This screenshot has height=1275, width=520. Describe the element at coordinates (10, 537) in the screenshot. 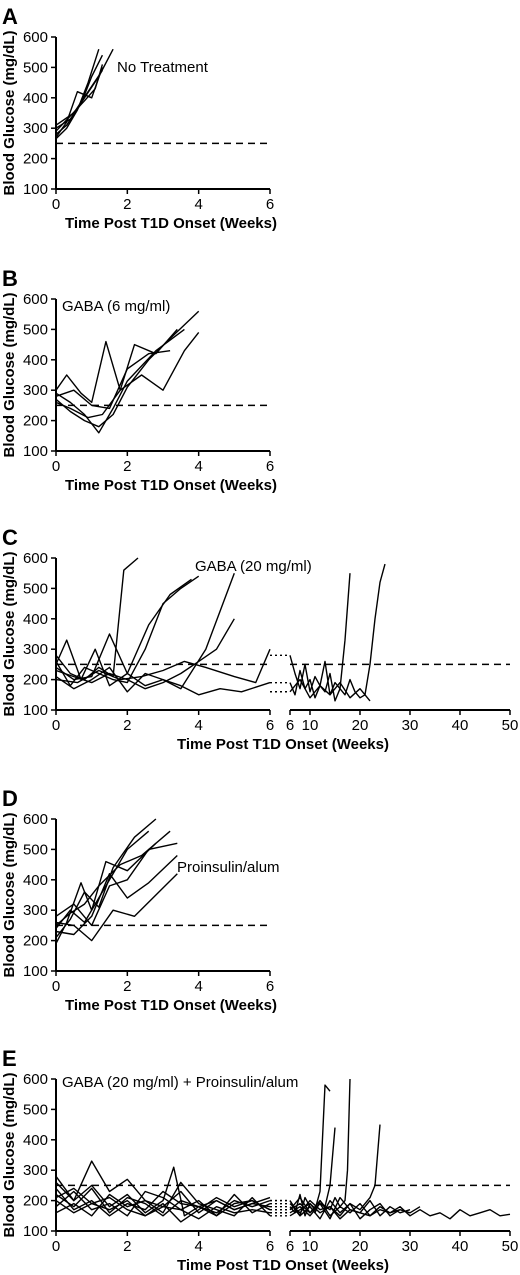

I see `panel-letter: C` at that location.